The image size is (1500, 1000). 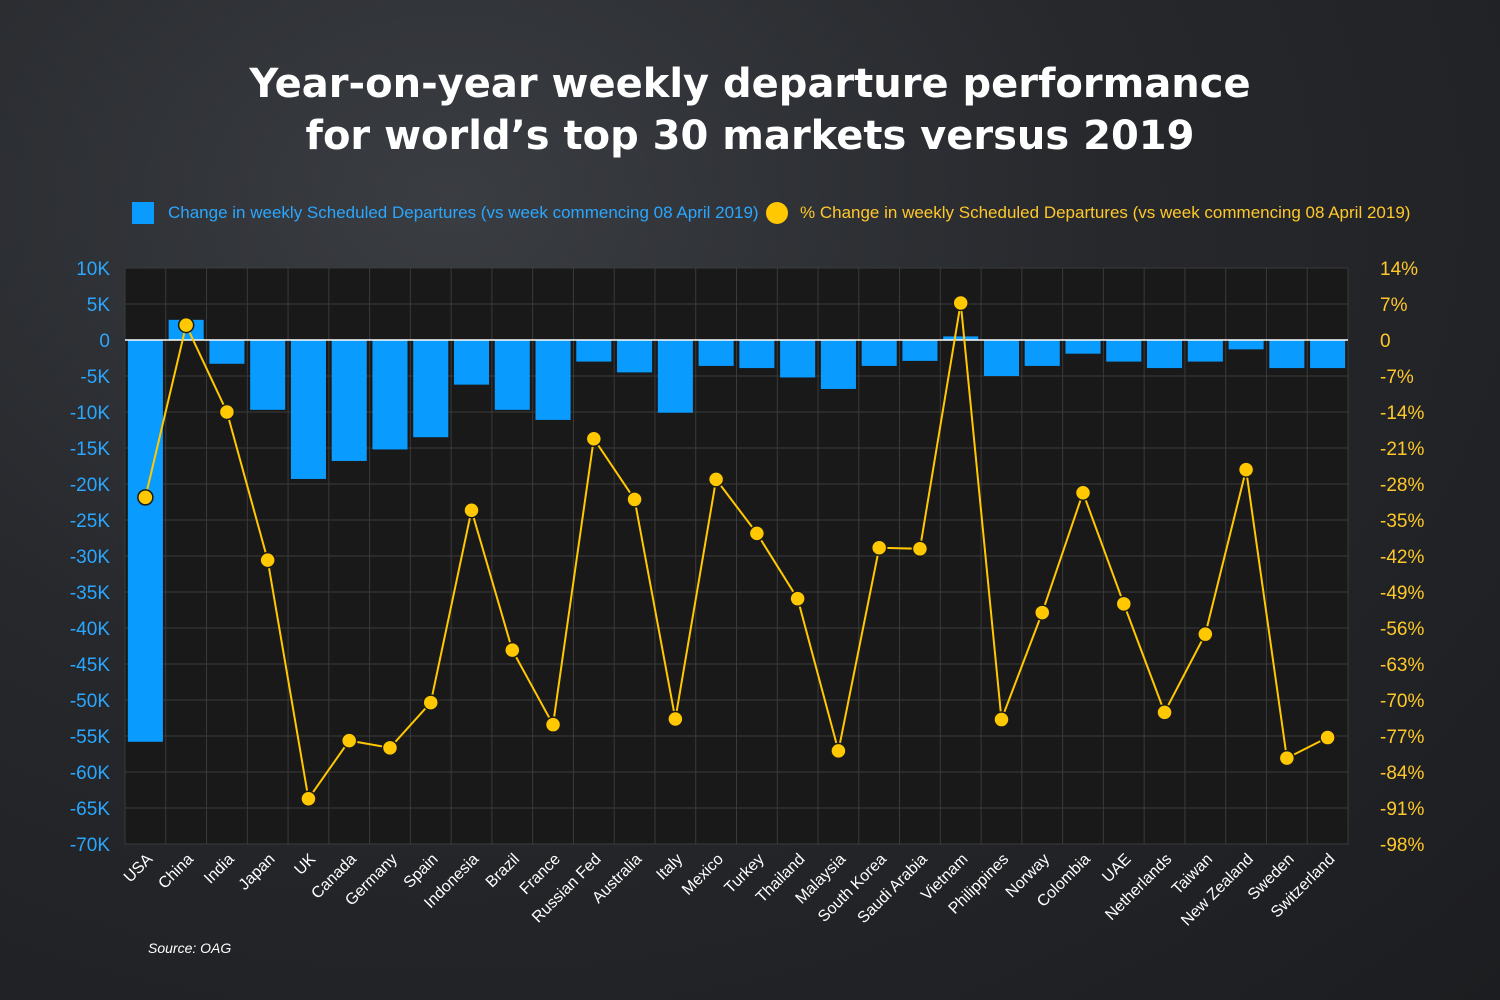 What do you see at coordinates (268, 375) in the screenshot?
I see `bar-japan` at bounding box center [268, 375].